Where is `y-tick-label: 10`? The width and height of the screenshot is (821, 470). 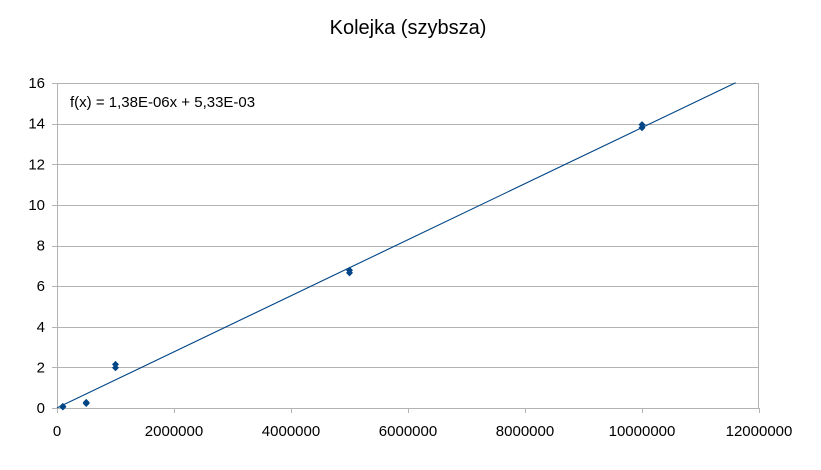
y-tick-label: 10 is located at coordinates (36, 205).